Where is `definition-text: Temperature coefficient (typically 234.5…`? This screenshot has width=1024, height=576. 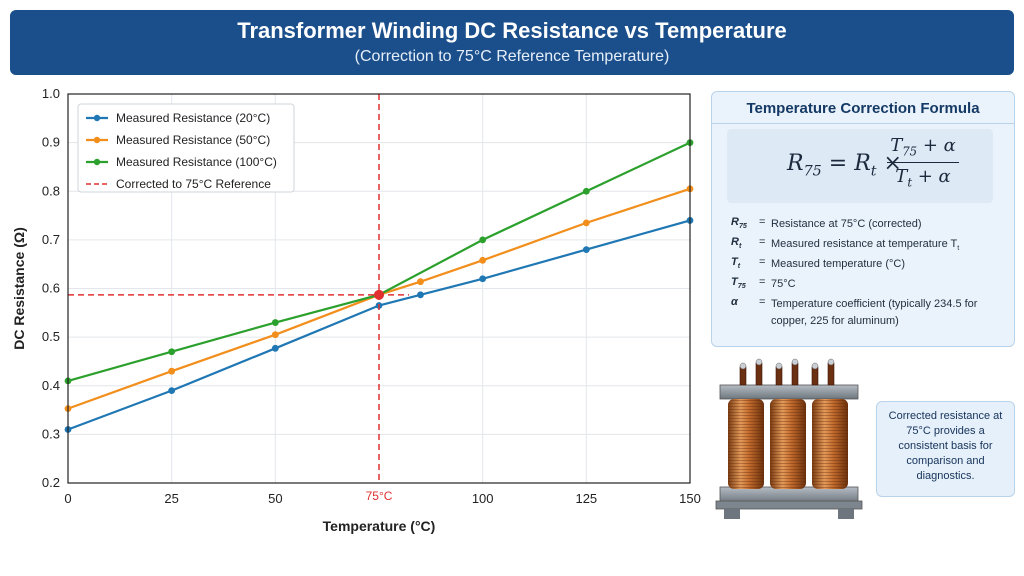 definition-text: Temperature coefficient (typically 234.5… is located at coordinates (874, 312).